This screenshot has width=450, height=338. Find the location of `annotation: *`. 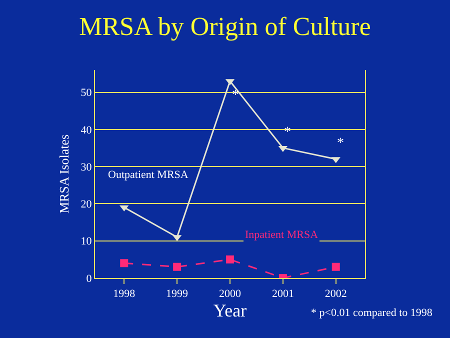

annotation: * is located at coordinates (340, 143).